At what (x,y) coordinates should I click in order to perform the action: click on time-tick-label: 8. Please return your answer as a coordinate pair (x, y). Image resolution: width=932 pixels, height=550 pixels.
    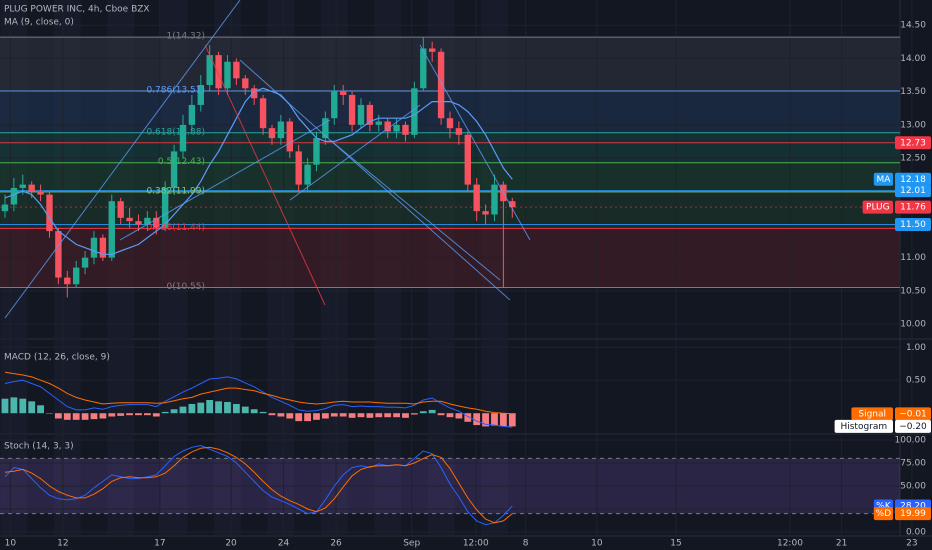
    Looking at the image, I should click on (526, 544).